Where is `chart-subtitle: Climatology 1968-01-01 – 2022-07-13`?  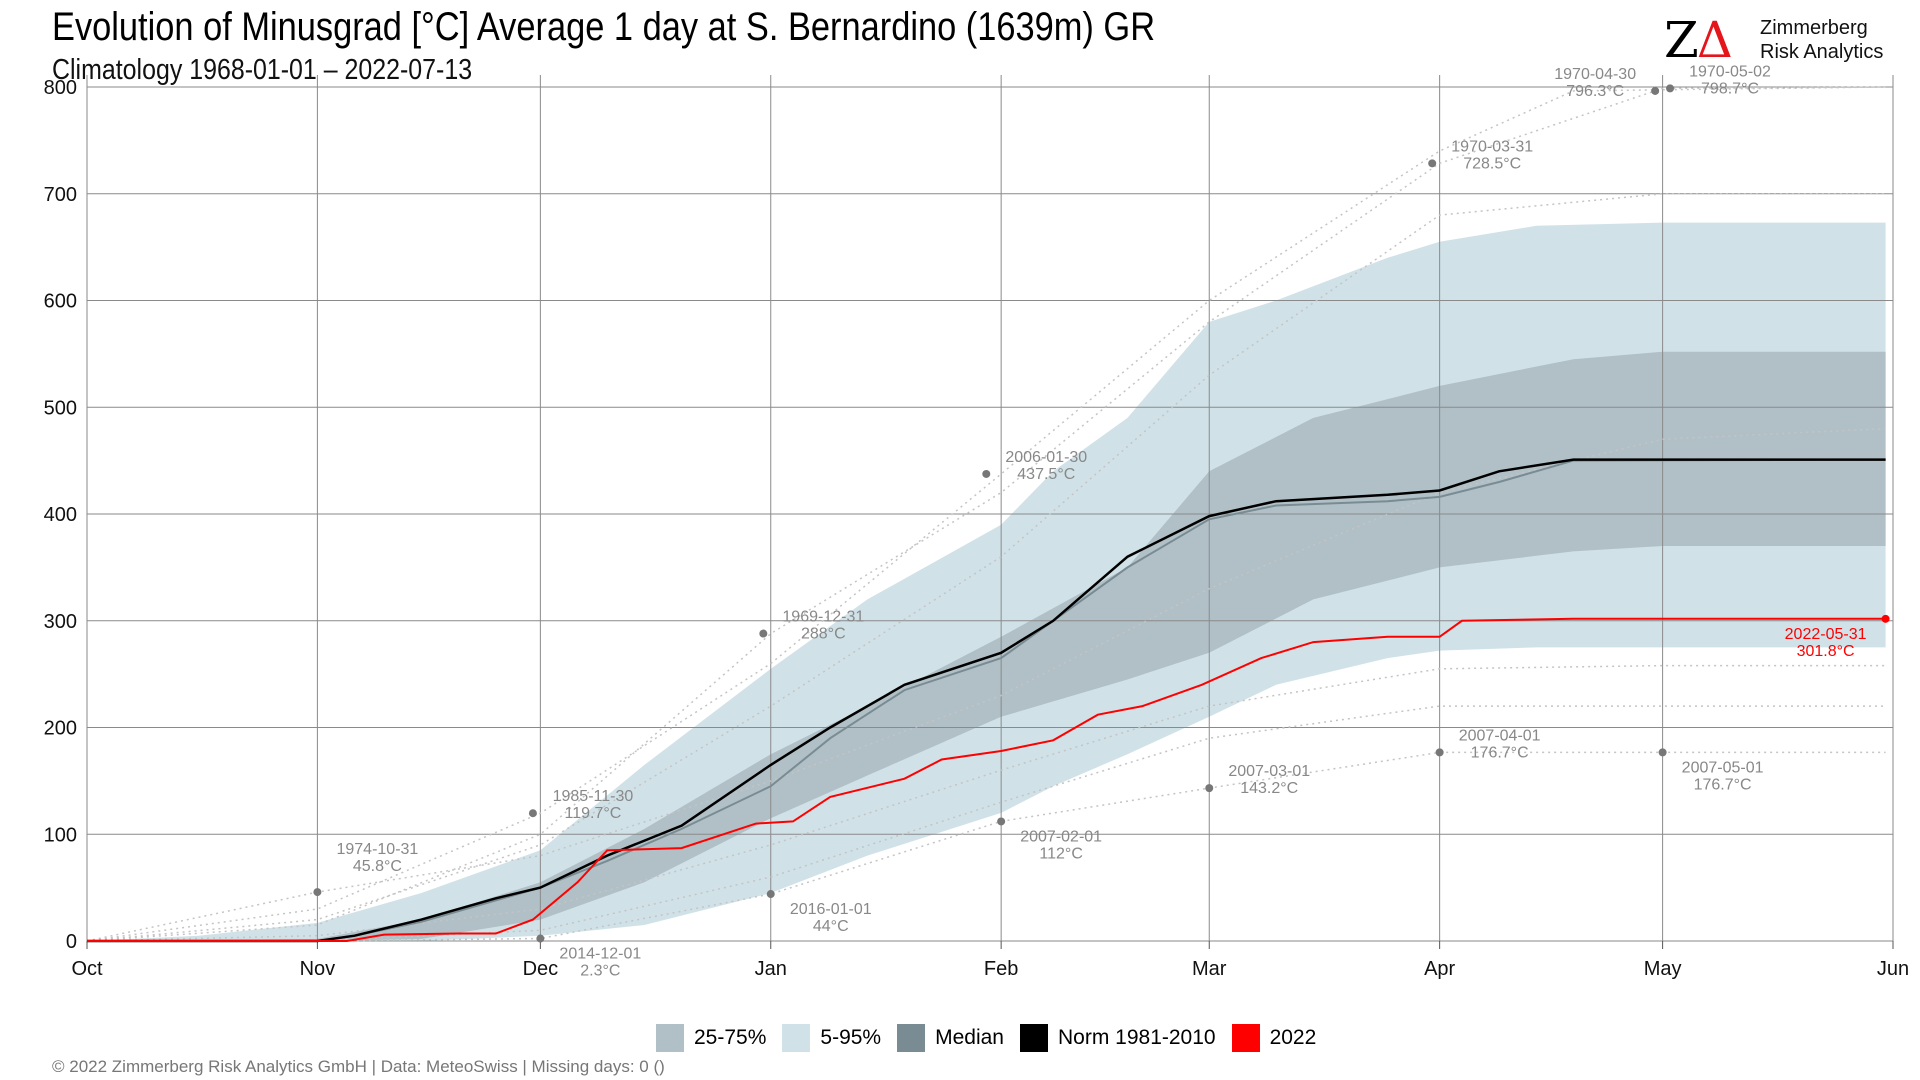 chart-subtitle: Climatology 1968-01-01 – 2022-07-13 is located at coordinates (262, 70).